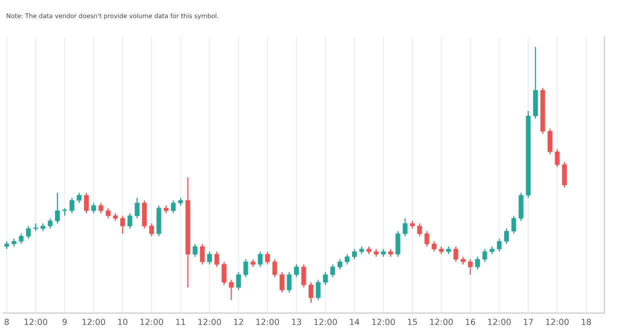 The height and width of the screenshot is (333, 623). I want to click on x-tick-label: 16, so click(471, 322).